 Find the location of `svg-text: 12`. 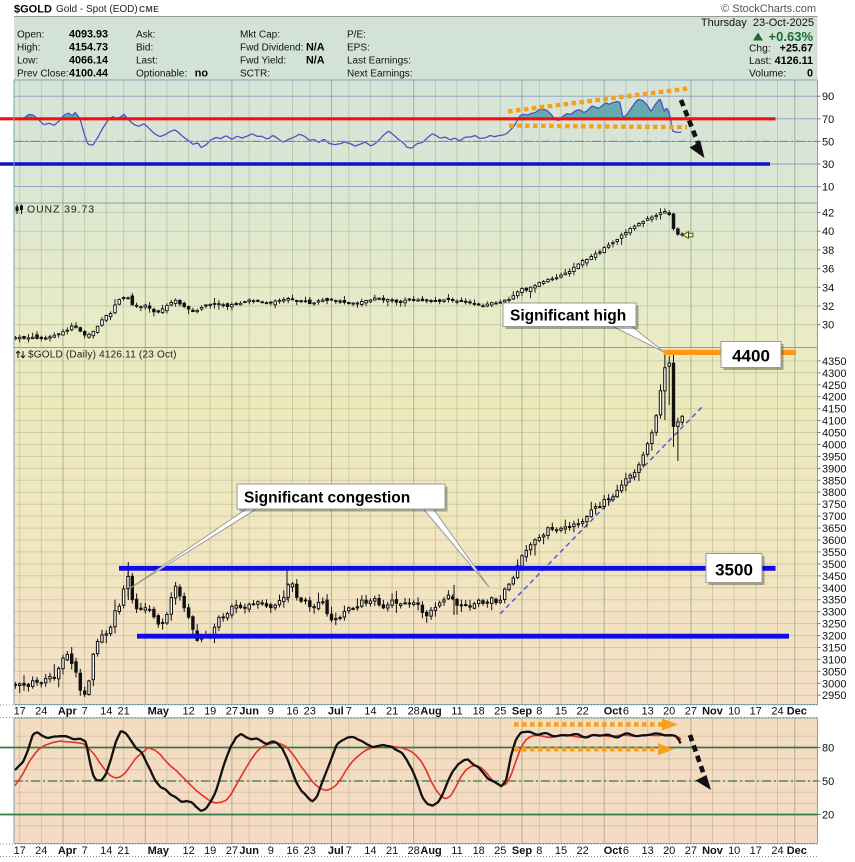

svg-text: 12 is located at coordinates (188, 851).